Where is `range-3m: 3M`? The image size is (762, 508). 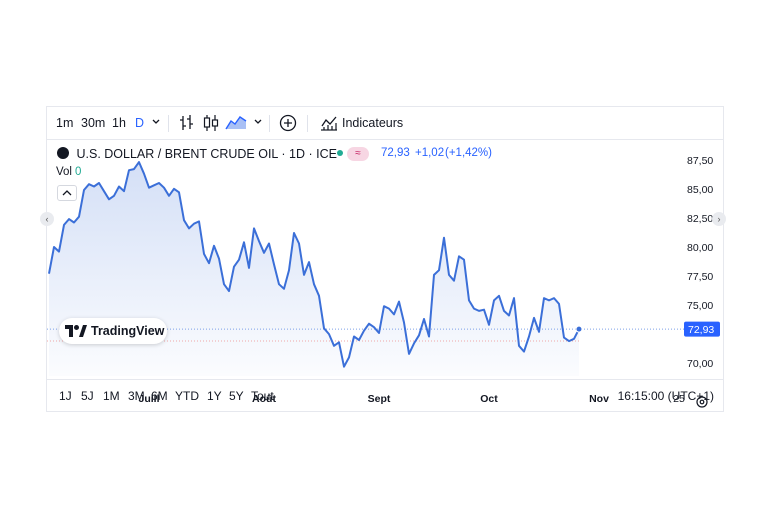 range-3m: 3M is located at coordinates (136, 396).